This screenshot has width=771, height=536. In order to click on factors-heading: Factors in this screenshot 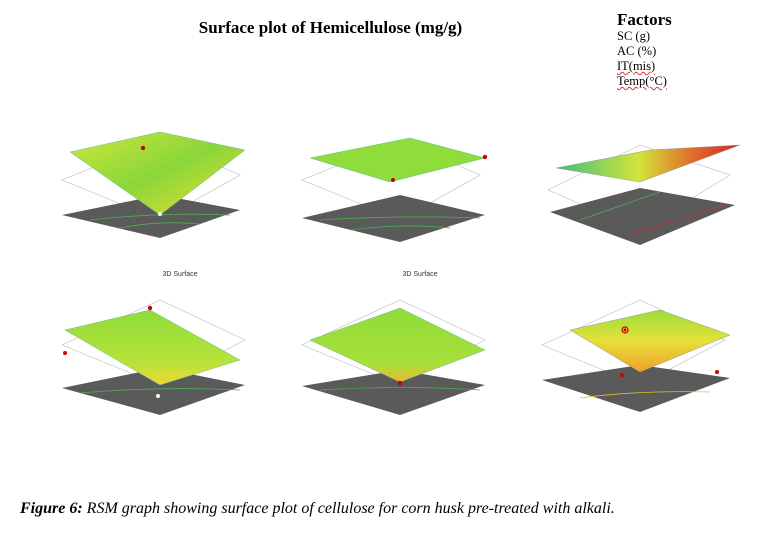, I will do `click(644, 19)`.